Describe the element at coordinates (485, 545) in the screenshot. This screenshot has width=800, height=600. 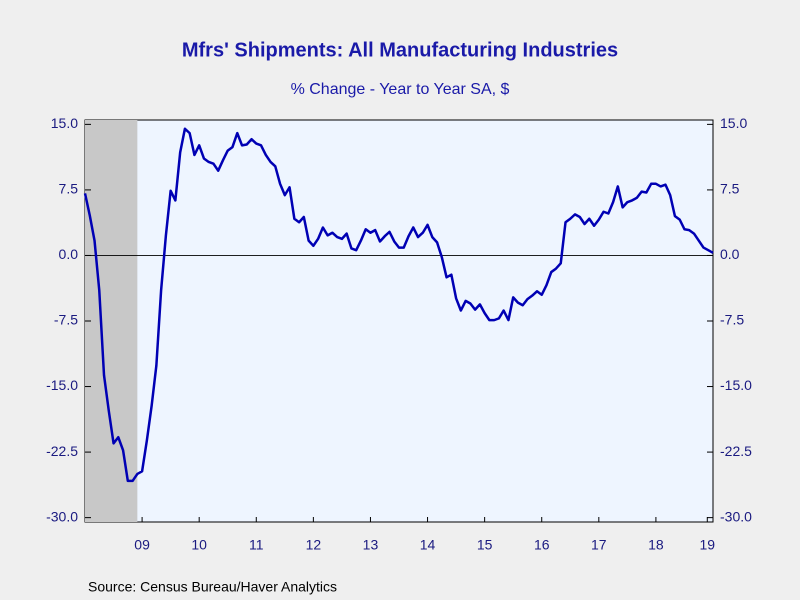
I see `x-tick-label: 15` at that location.